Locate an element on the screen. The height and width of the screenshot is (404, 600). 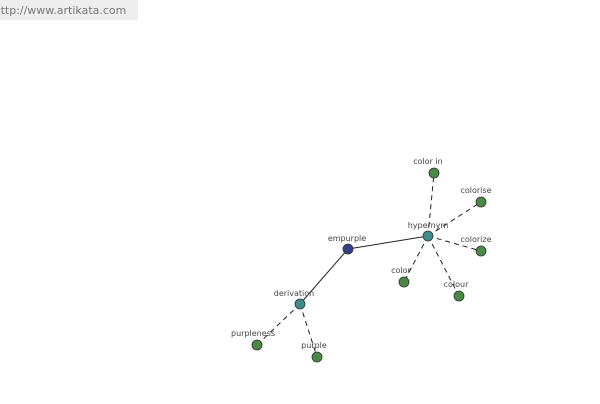
node-label: colour is located at coordinates (456, 284).